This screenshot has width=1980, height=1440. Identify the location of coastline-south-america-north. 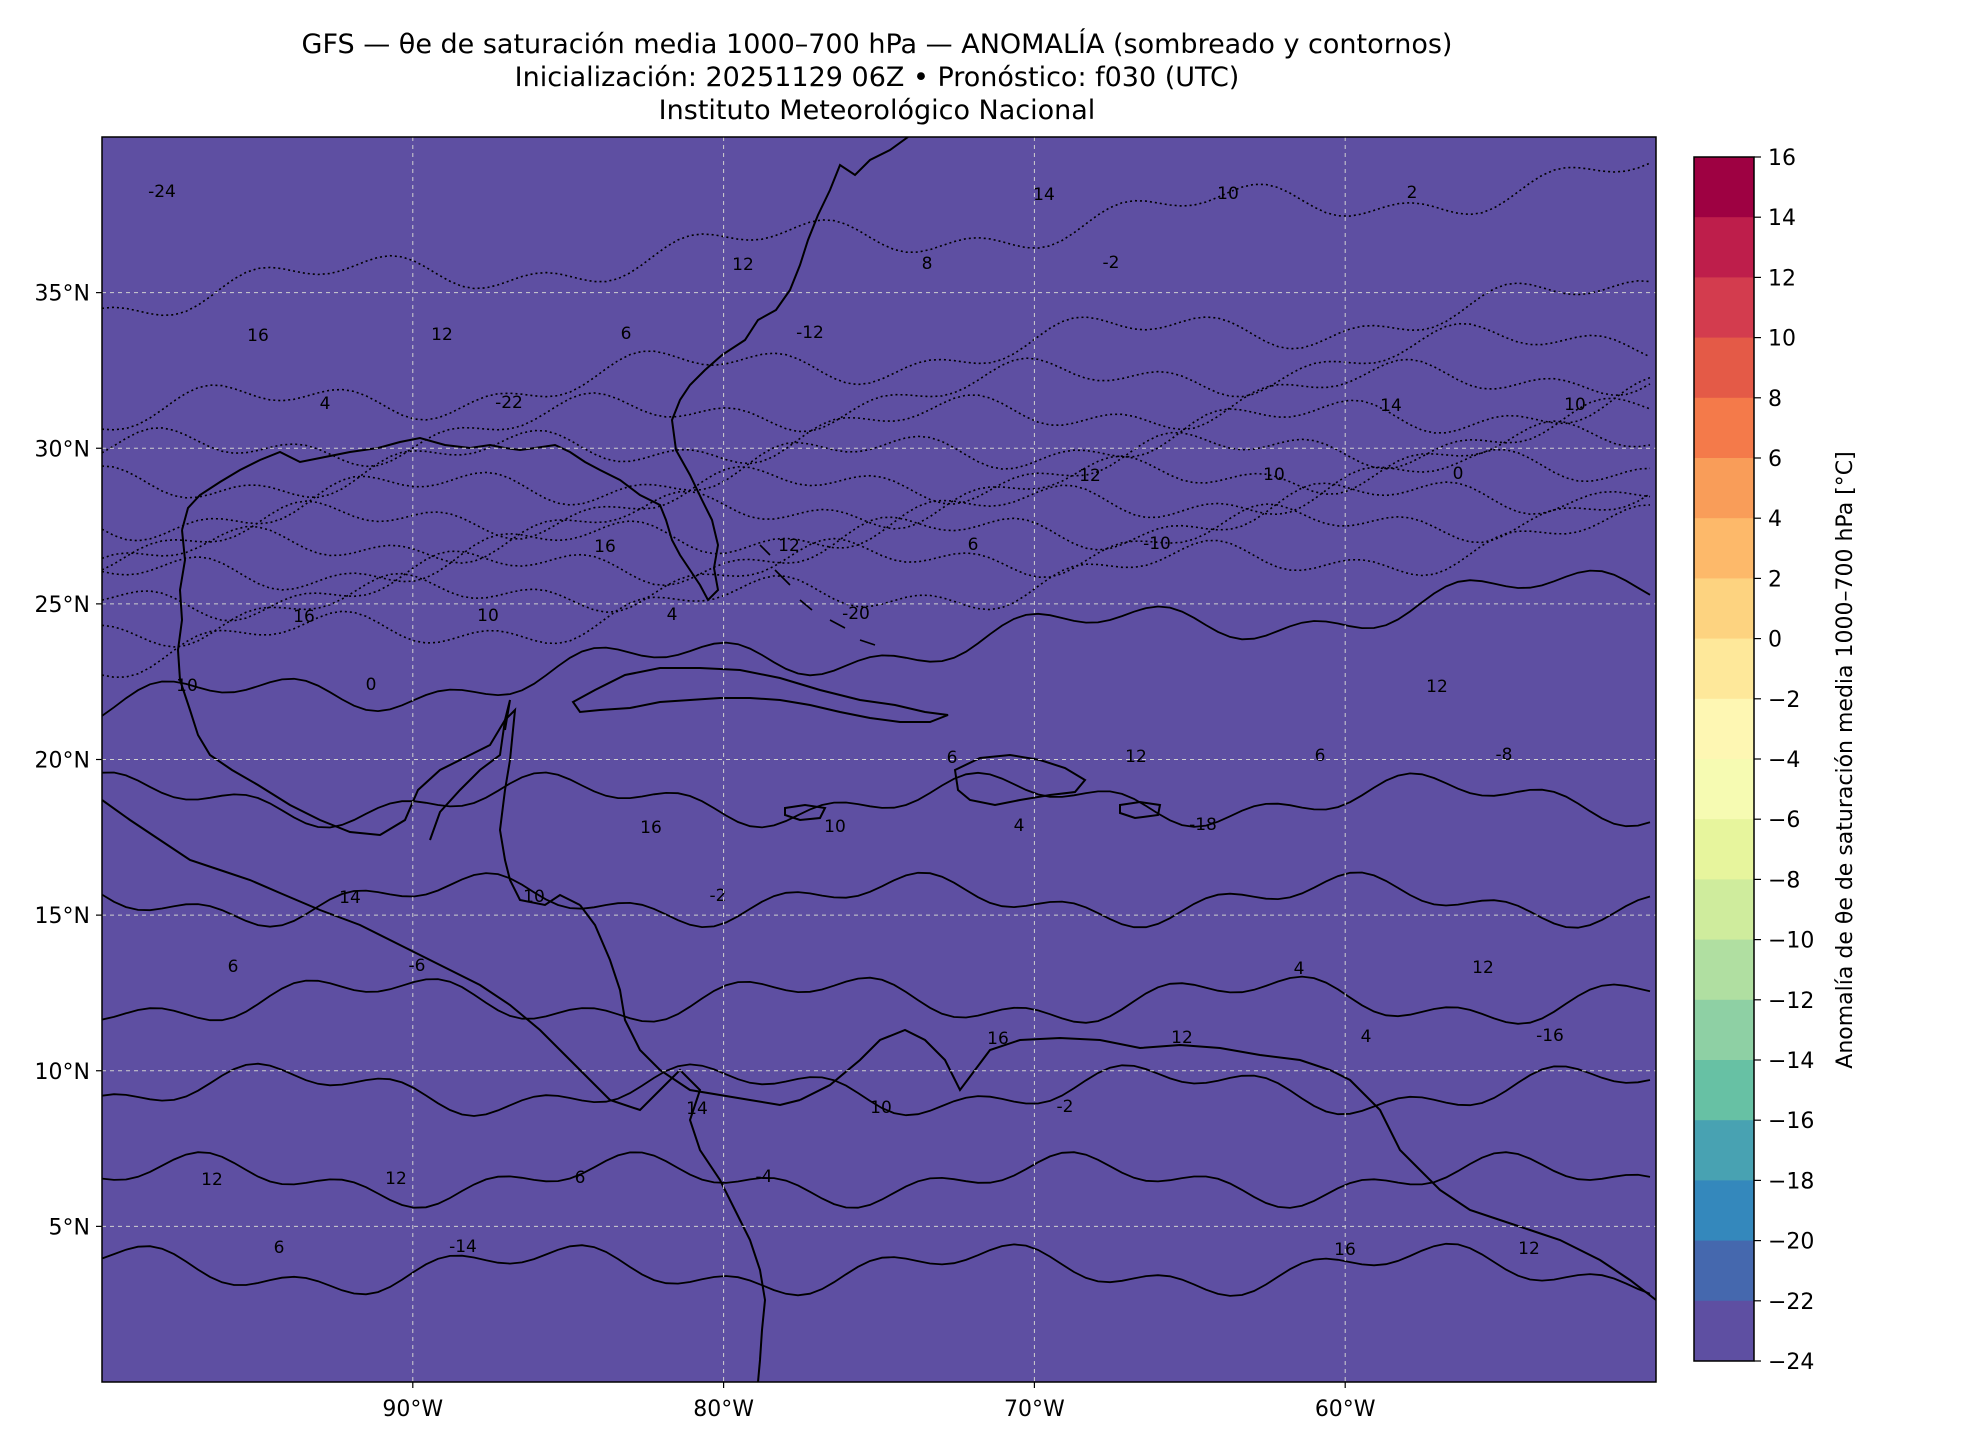
(1227, 1164).